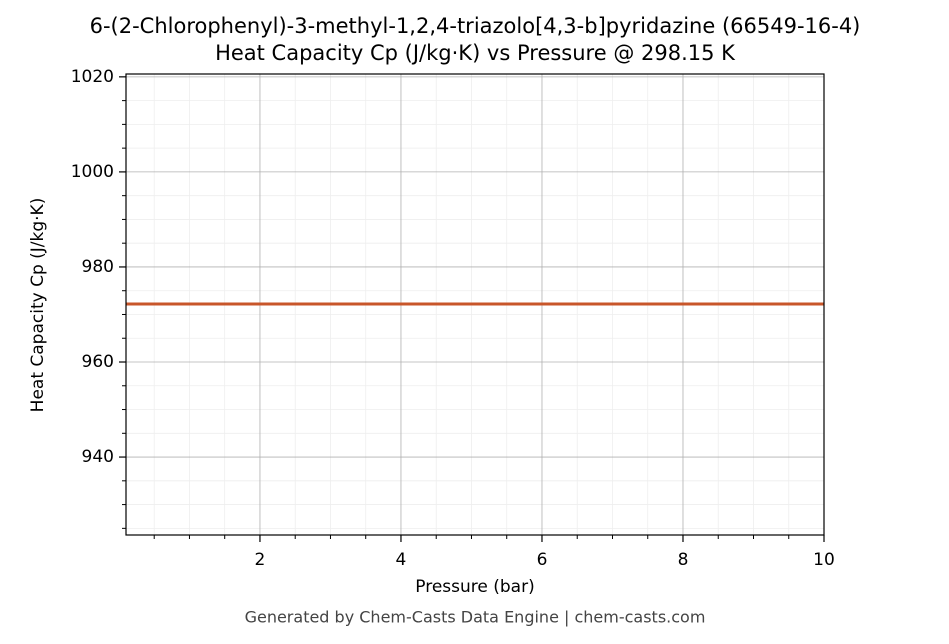 This screenshot has height=644, width=949. Describe the element at coordinates (92, 172) in the screenshot. I see `y-tick-label: 1000` at that location.